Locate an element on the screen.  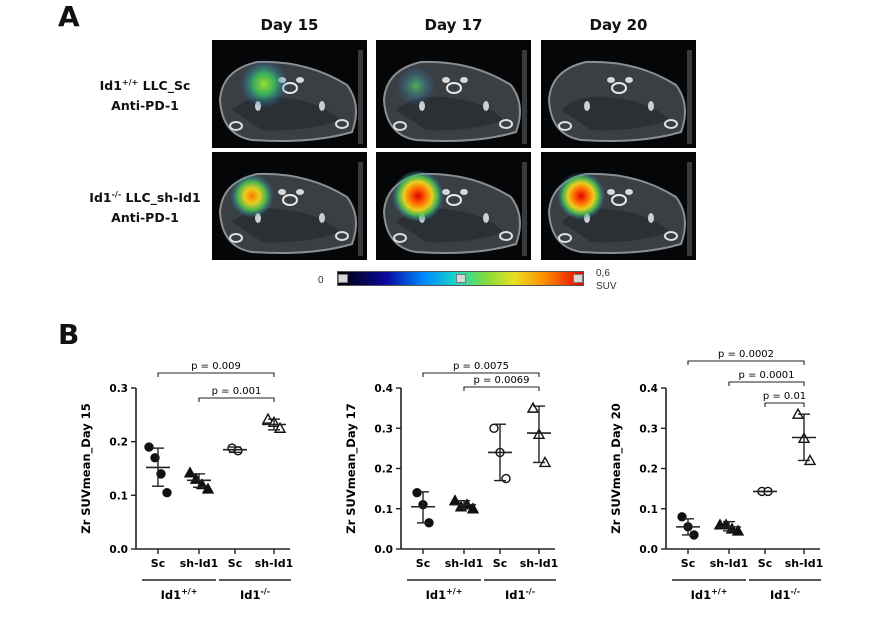
p-value-label: p = 0.001 is located at coordinates (237, 391).